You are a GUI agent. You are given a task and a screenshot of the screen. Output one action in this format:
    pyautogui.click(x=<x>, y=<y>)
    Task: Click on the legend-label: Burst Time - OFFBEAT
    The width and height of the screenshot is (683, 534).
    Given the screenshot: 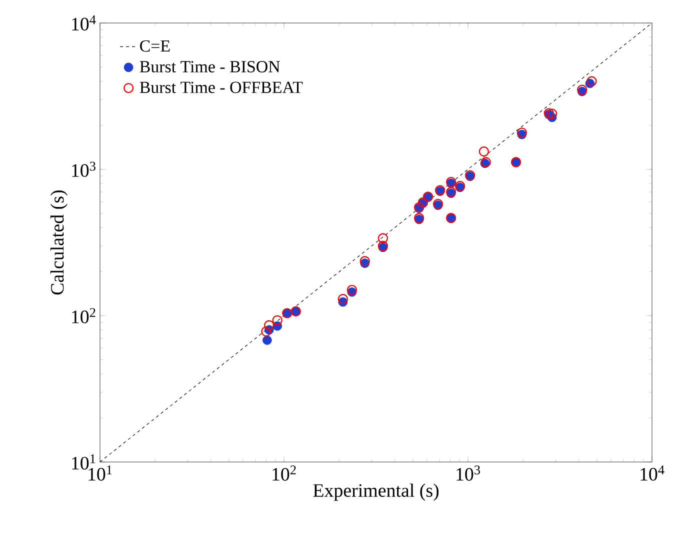 What is the action you would take?
    pyautogui.click(x=221, y=88)
    